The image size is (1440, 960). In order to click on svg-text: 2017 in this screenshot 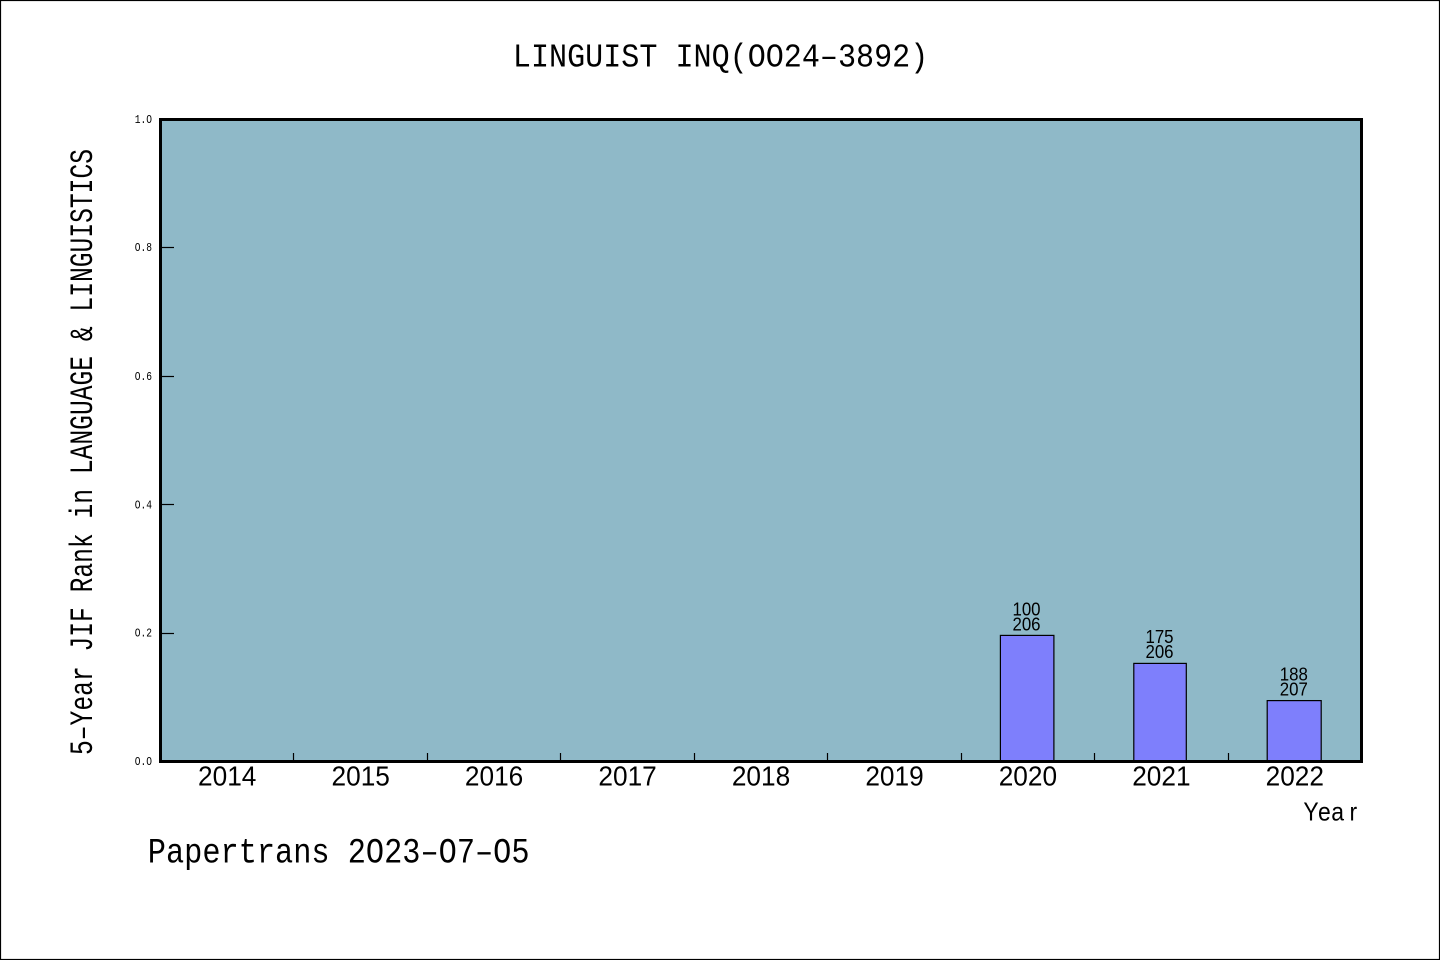, I will do `click(627, 776)`.